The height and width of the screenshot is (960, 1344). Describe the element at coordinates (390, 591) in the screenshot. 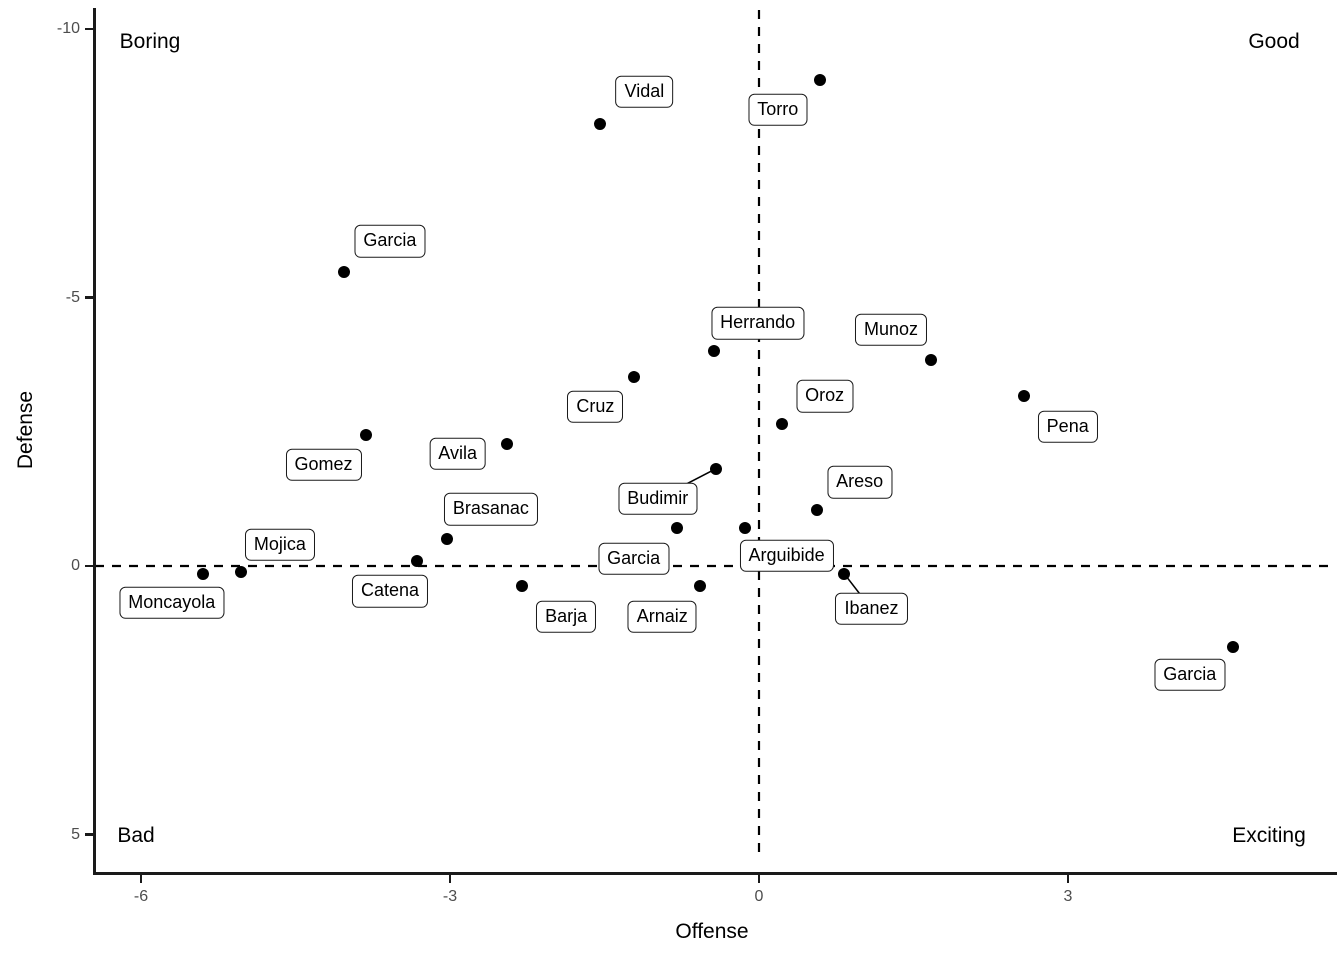

I see `point-label-catena: Catena` at that location.